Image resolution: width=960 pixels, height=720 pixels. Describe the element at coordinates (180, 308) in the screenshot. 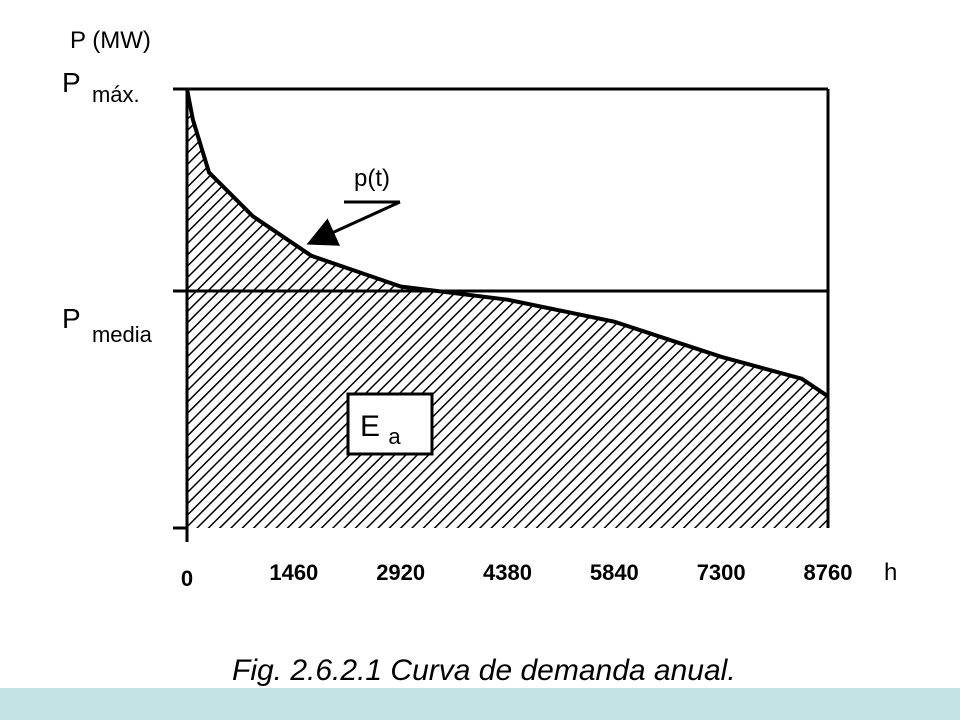

I see `y-axis-ticks` at that location.